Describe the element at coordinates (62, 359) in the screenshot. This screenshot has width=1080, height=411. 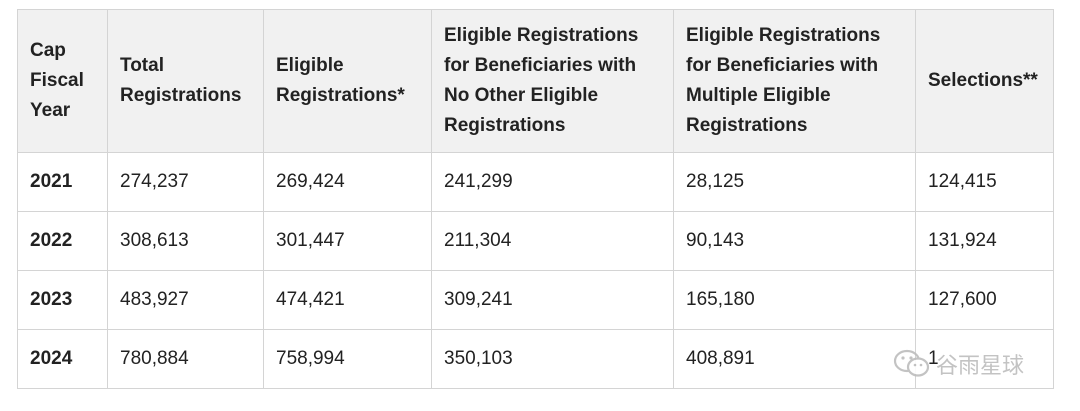
I see `cell-year: 2024` at that location.